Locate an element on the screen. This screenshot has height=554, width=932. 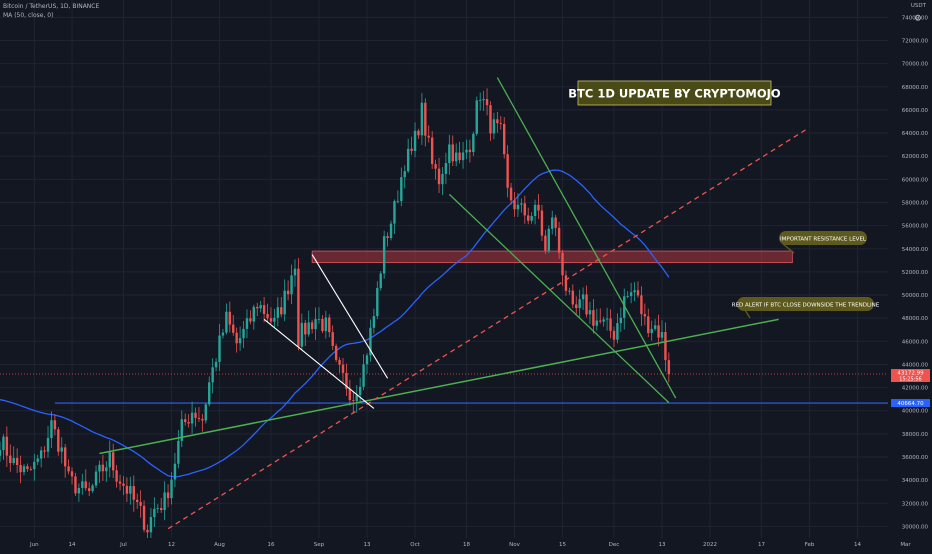
x-tick-label: 13 is located at coordinates (661, 545).